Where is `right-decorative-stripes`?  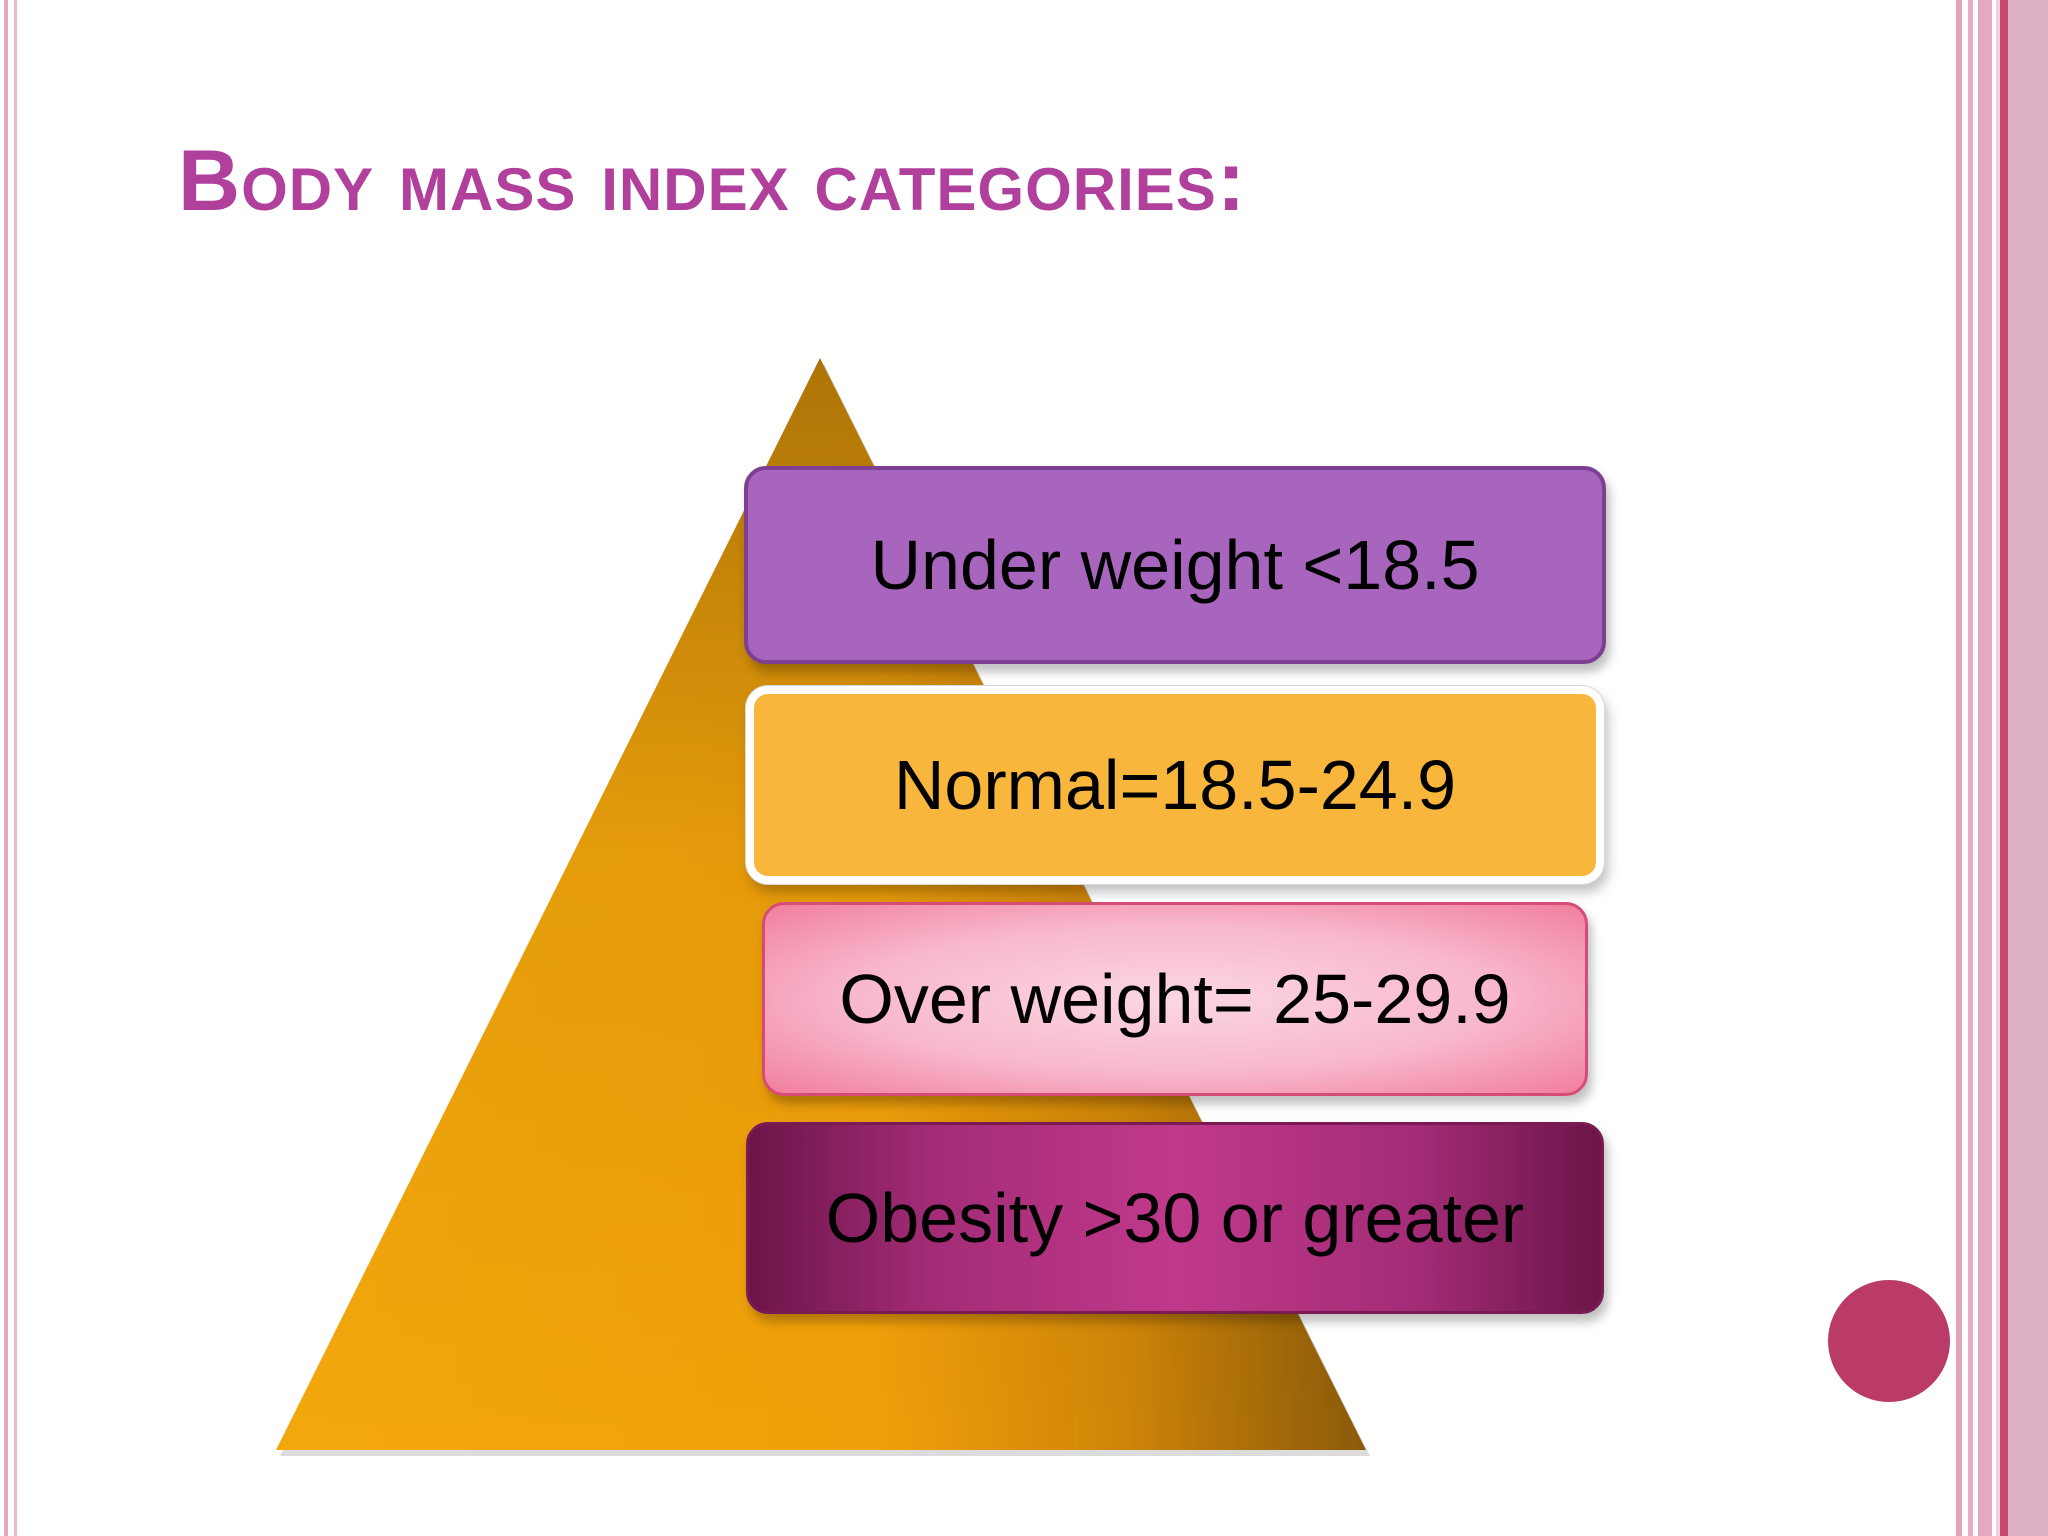 right-decorative-stripes is located at coordinates (2002, 768).